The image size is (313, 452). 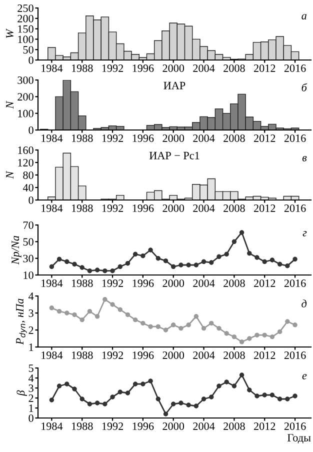 I want to click on y-axis-title: W, so click(x=10, y=33).